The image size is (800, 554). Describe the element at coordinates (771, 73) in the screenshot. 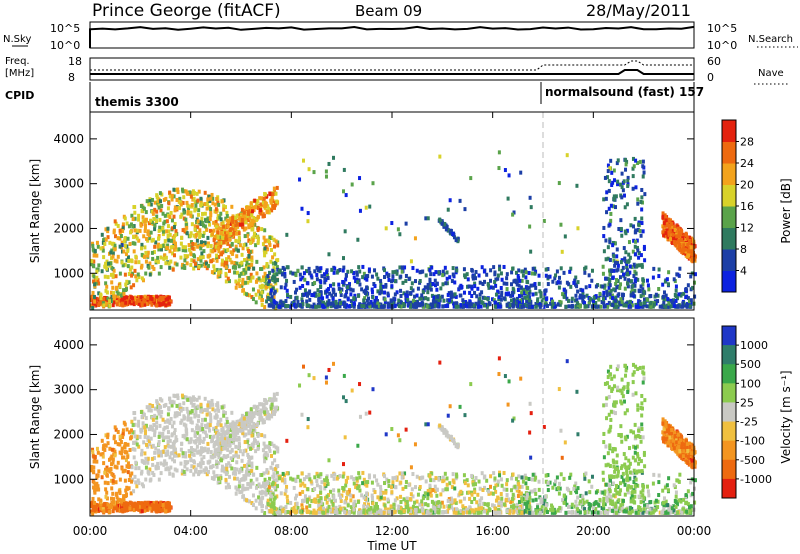

I see `nave-label: Nave` at that location.